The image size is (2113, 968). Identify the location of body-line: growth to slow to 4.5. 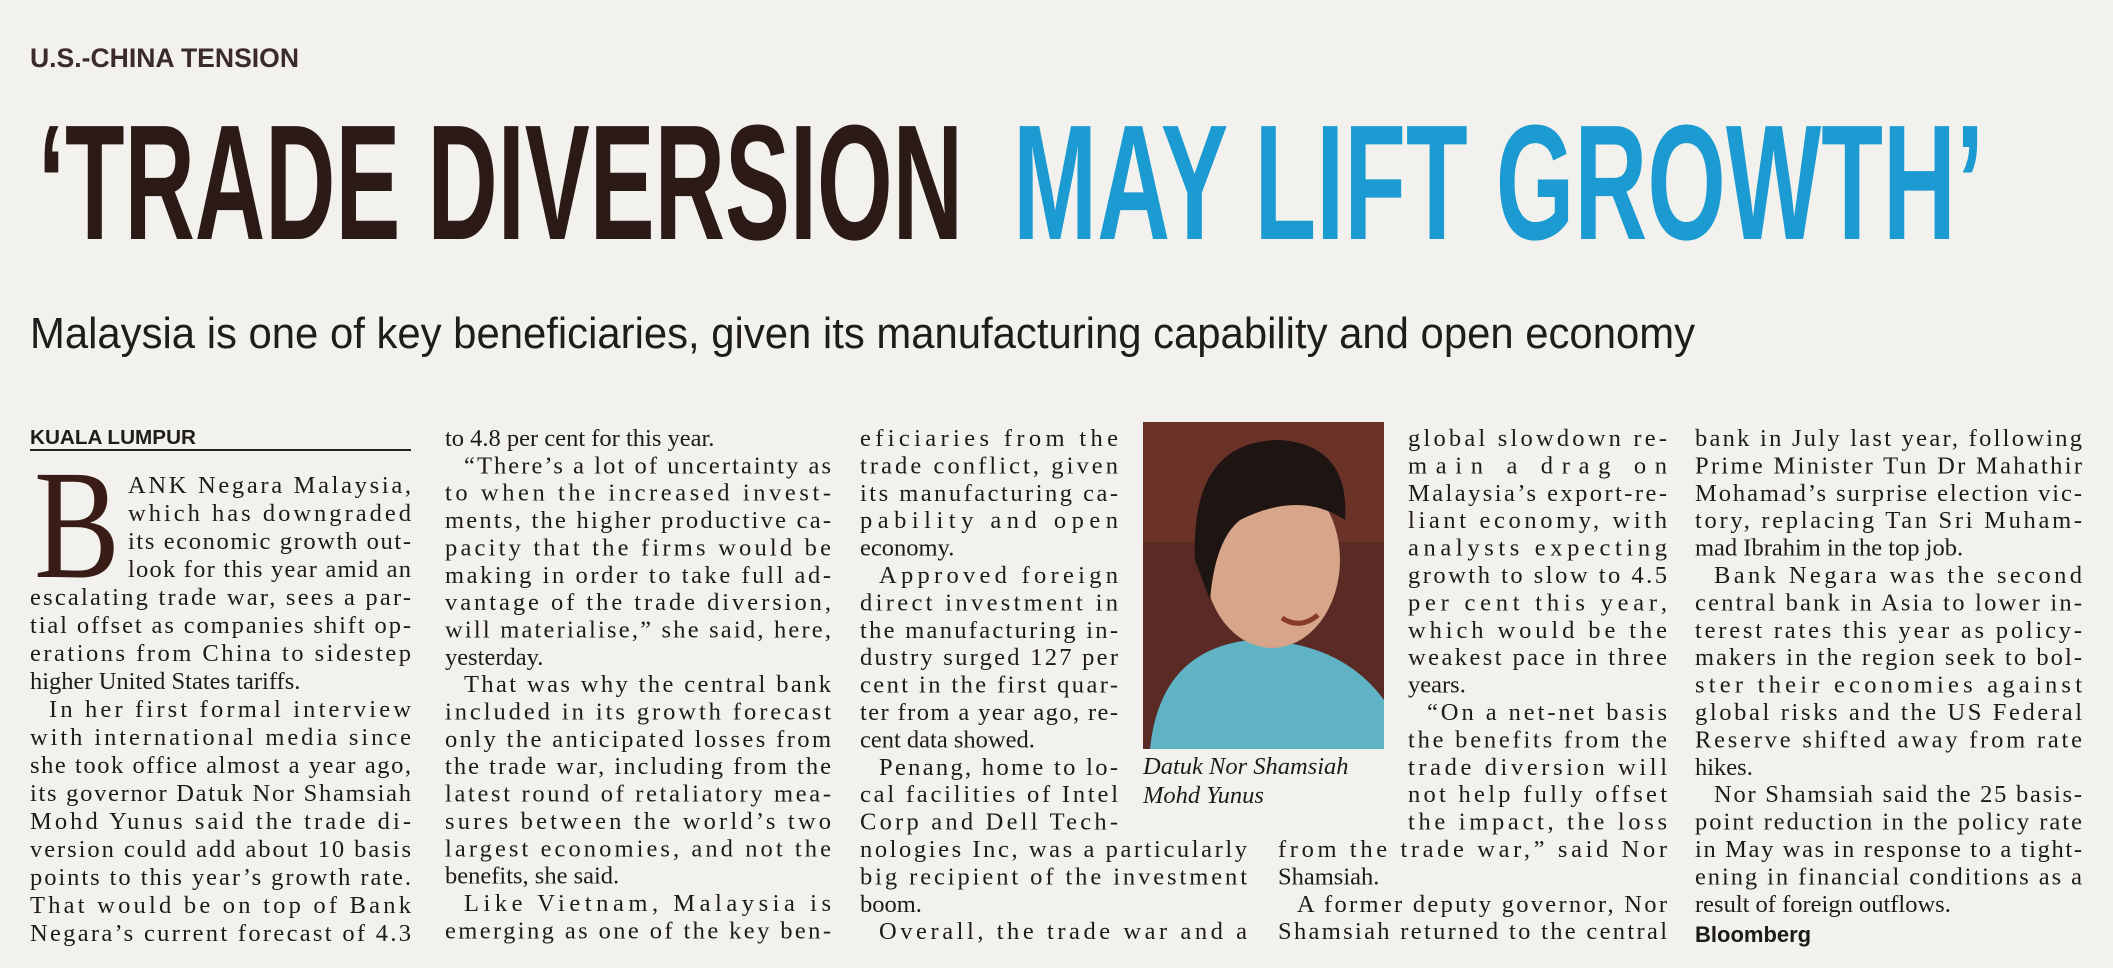
(1537, 575).